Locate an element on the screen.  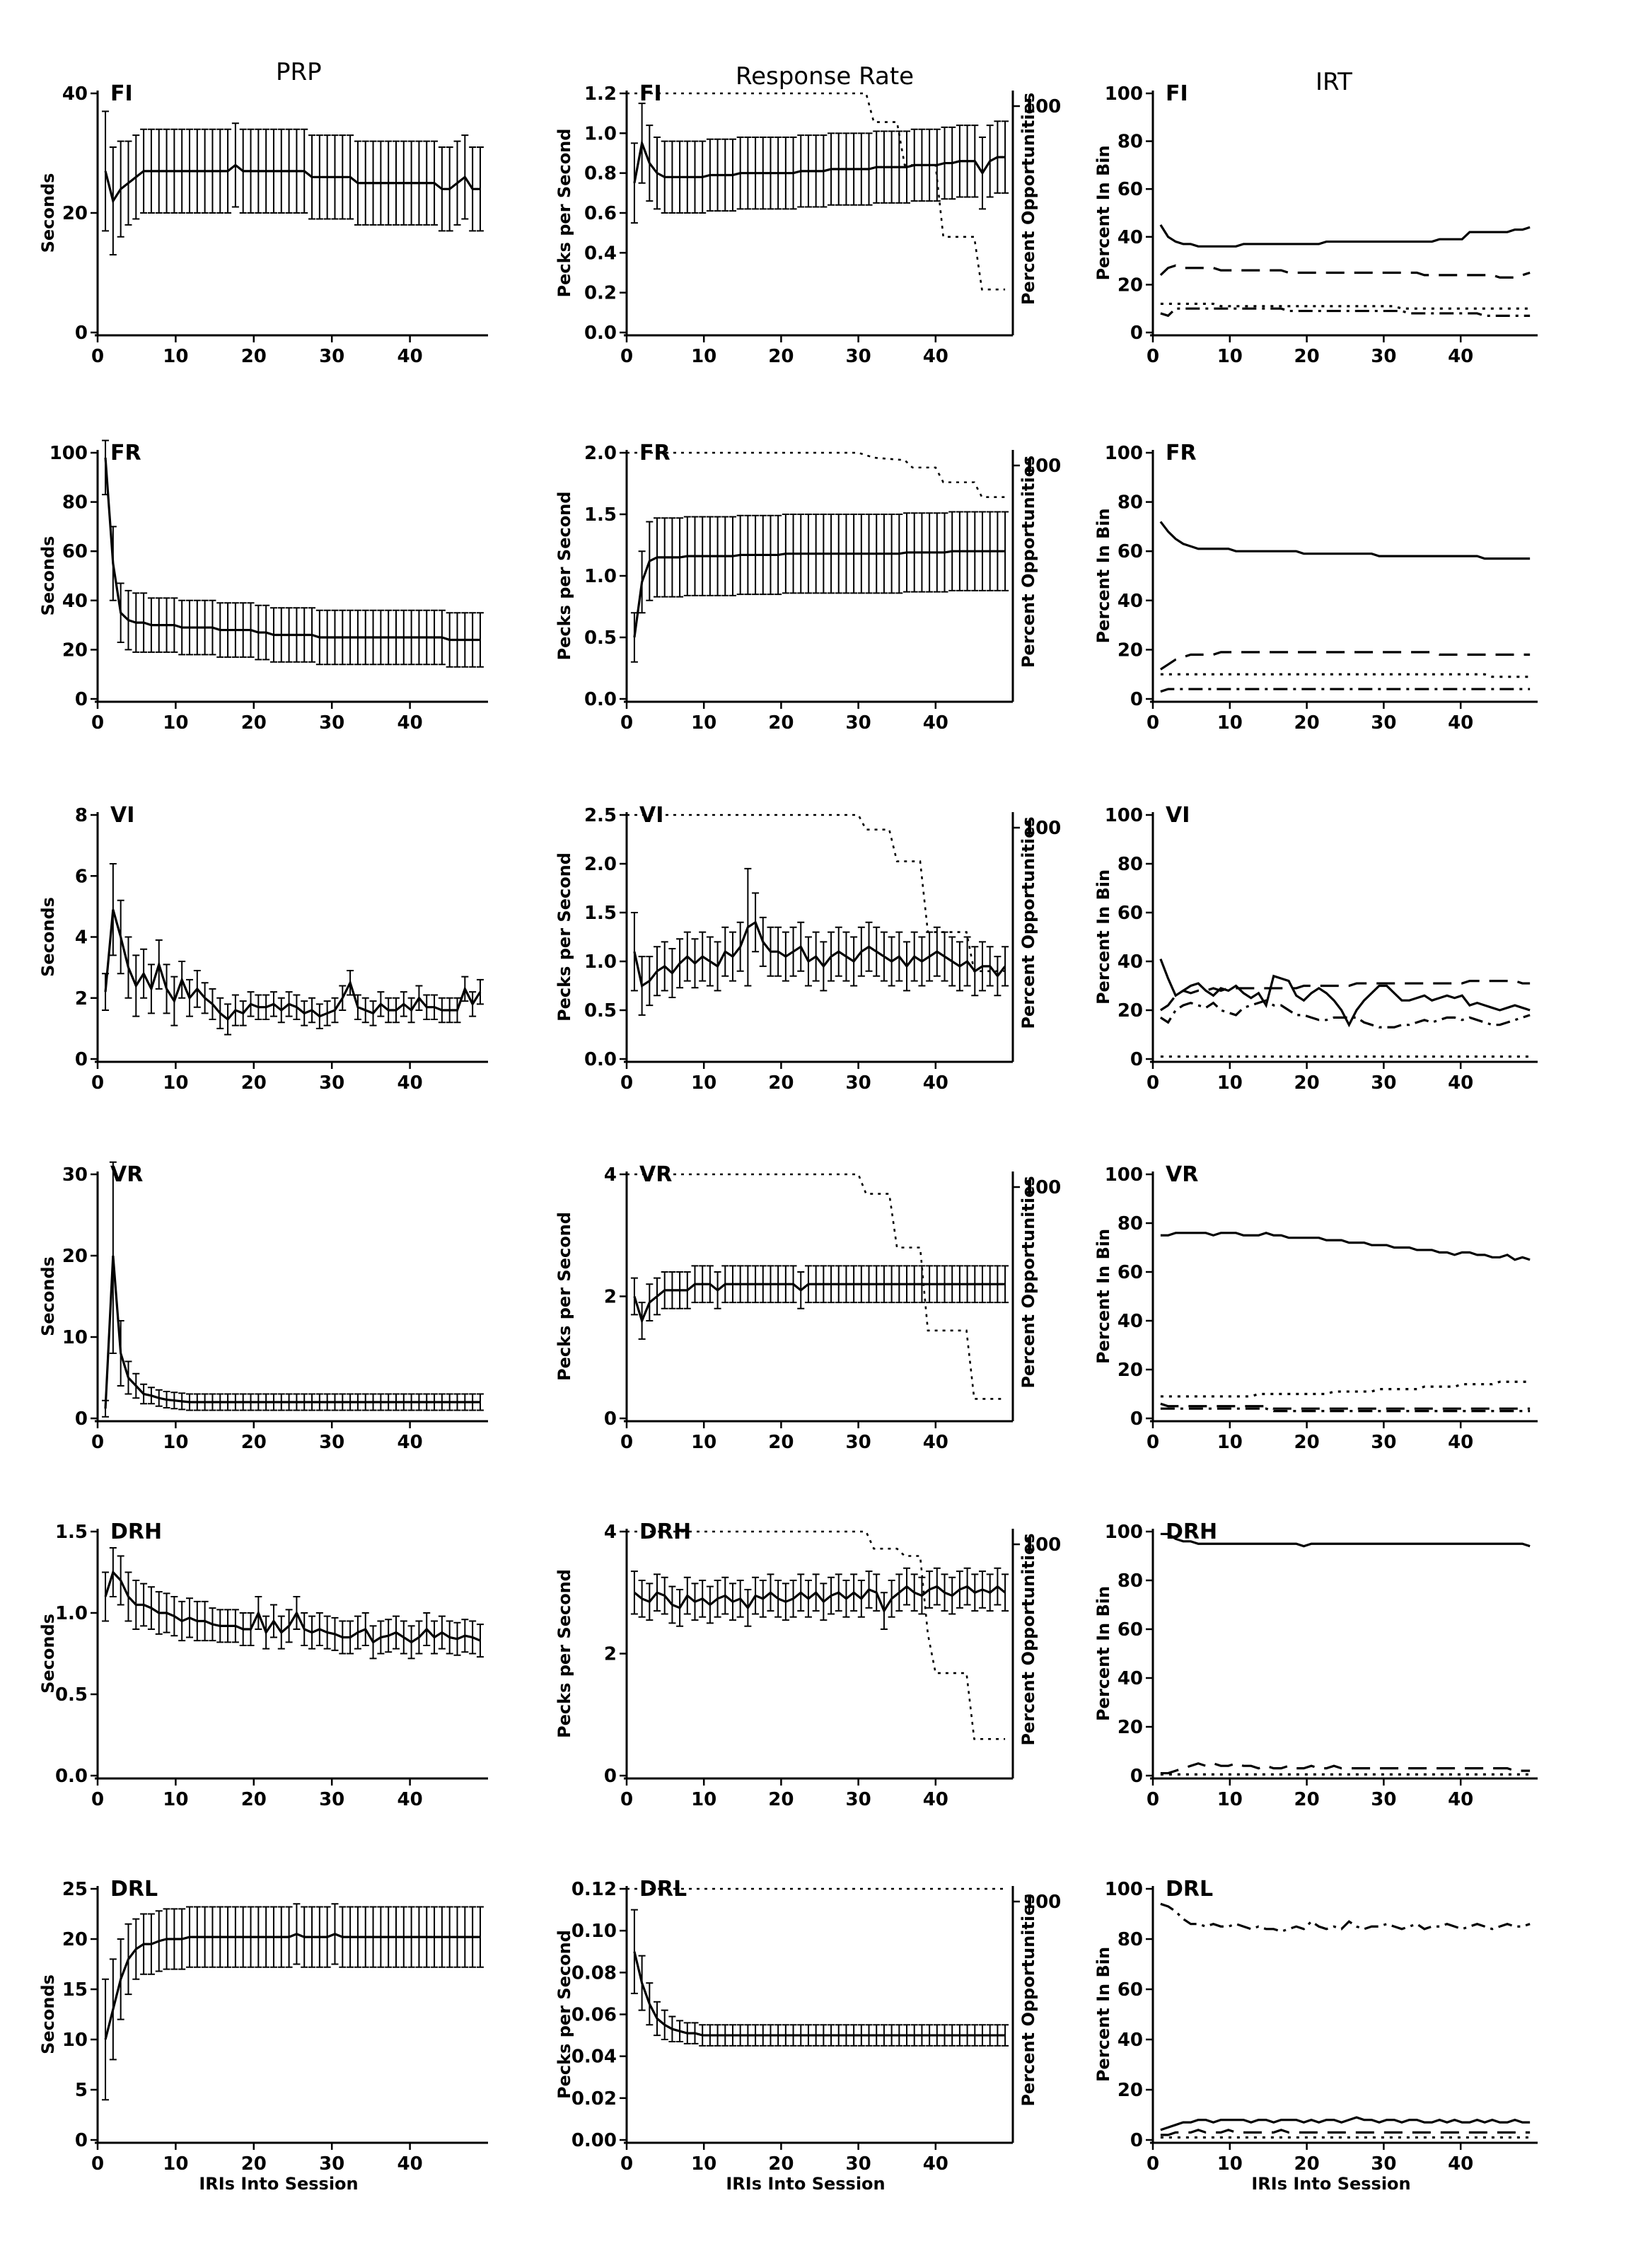
irt-series-dot is located at coordinates (1345, 1389).